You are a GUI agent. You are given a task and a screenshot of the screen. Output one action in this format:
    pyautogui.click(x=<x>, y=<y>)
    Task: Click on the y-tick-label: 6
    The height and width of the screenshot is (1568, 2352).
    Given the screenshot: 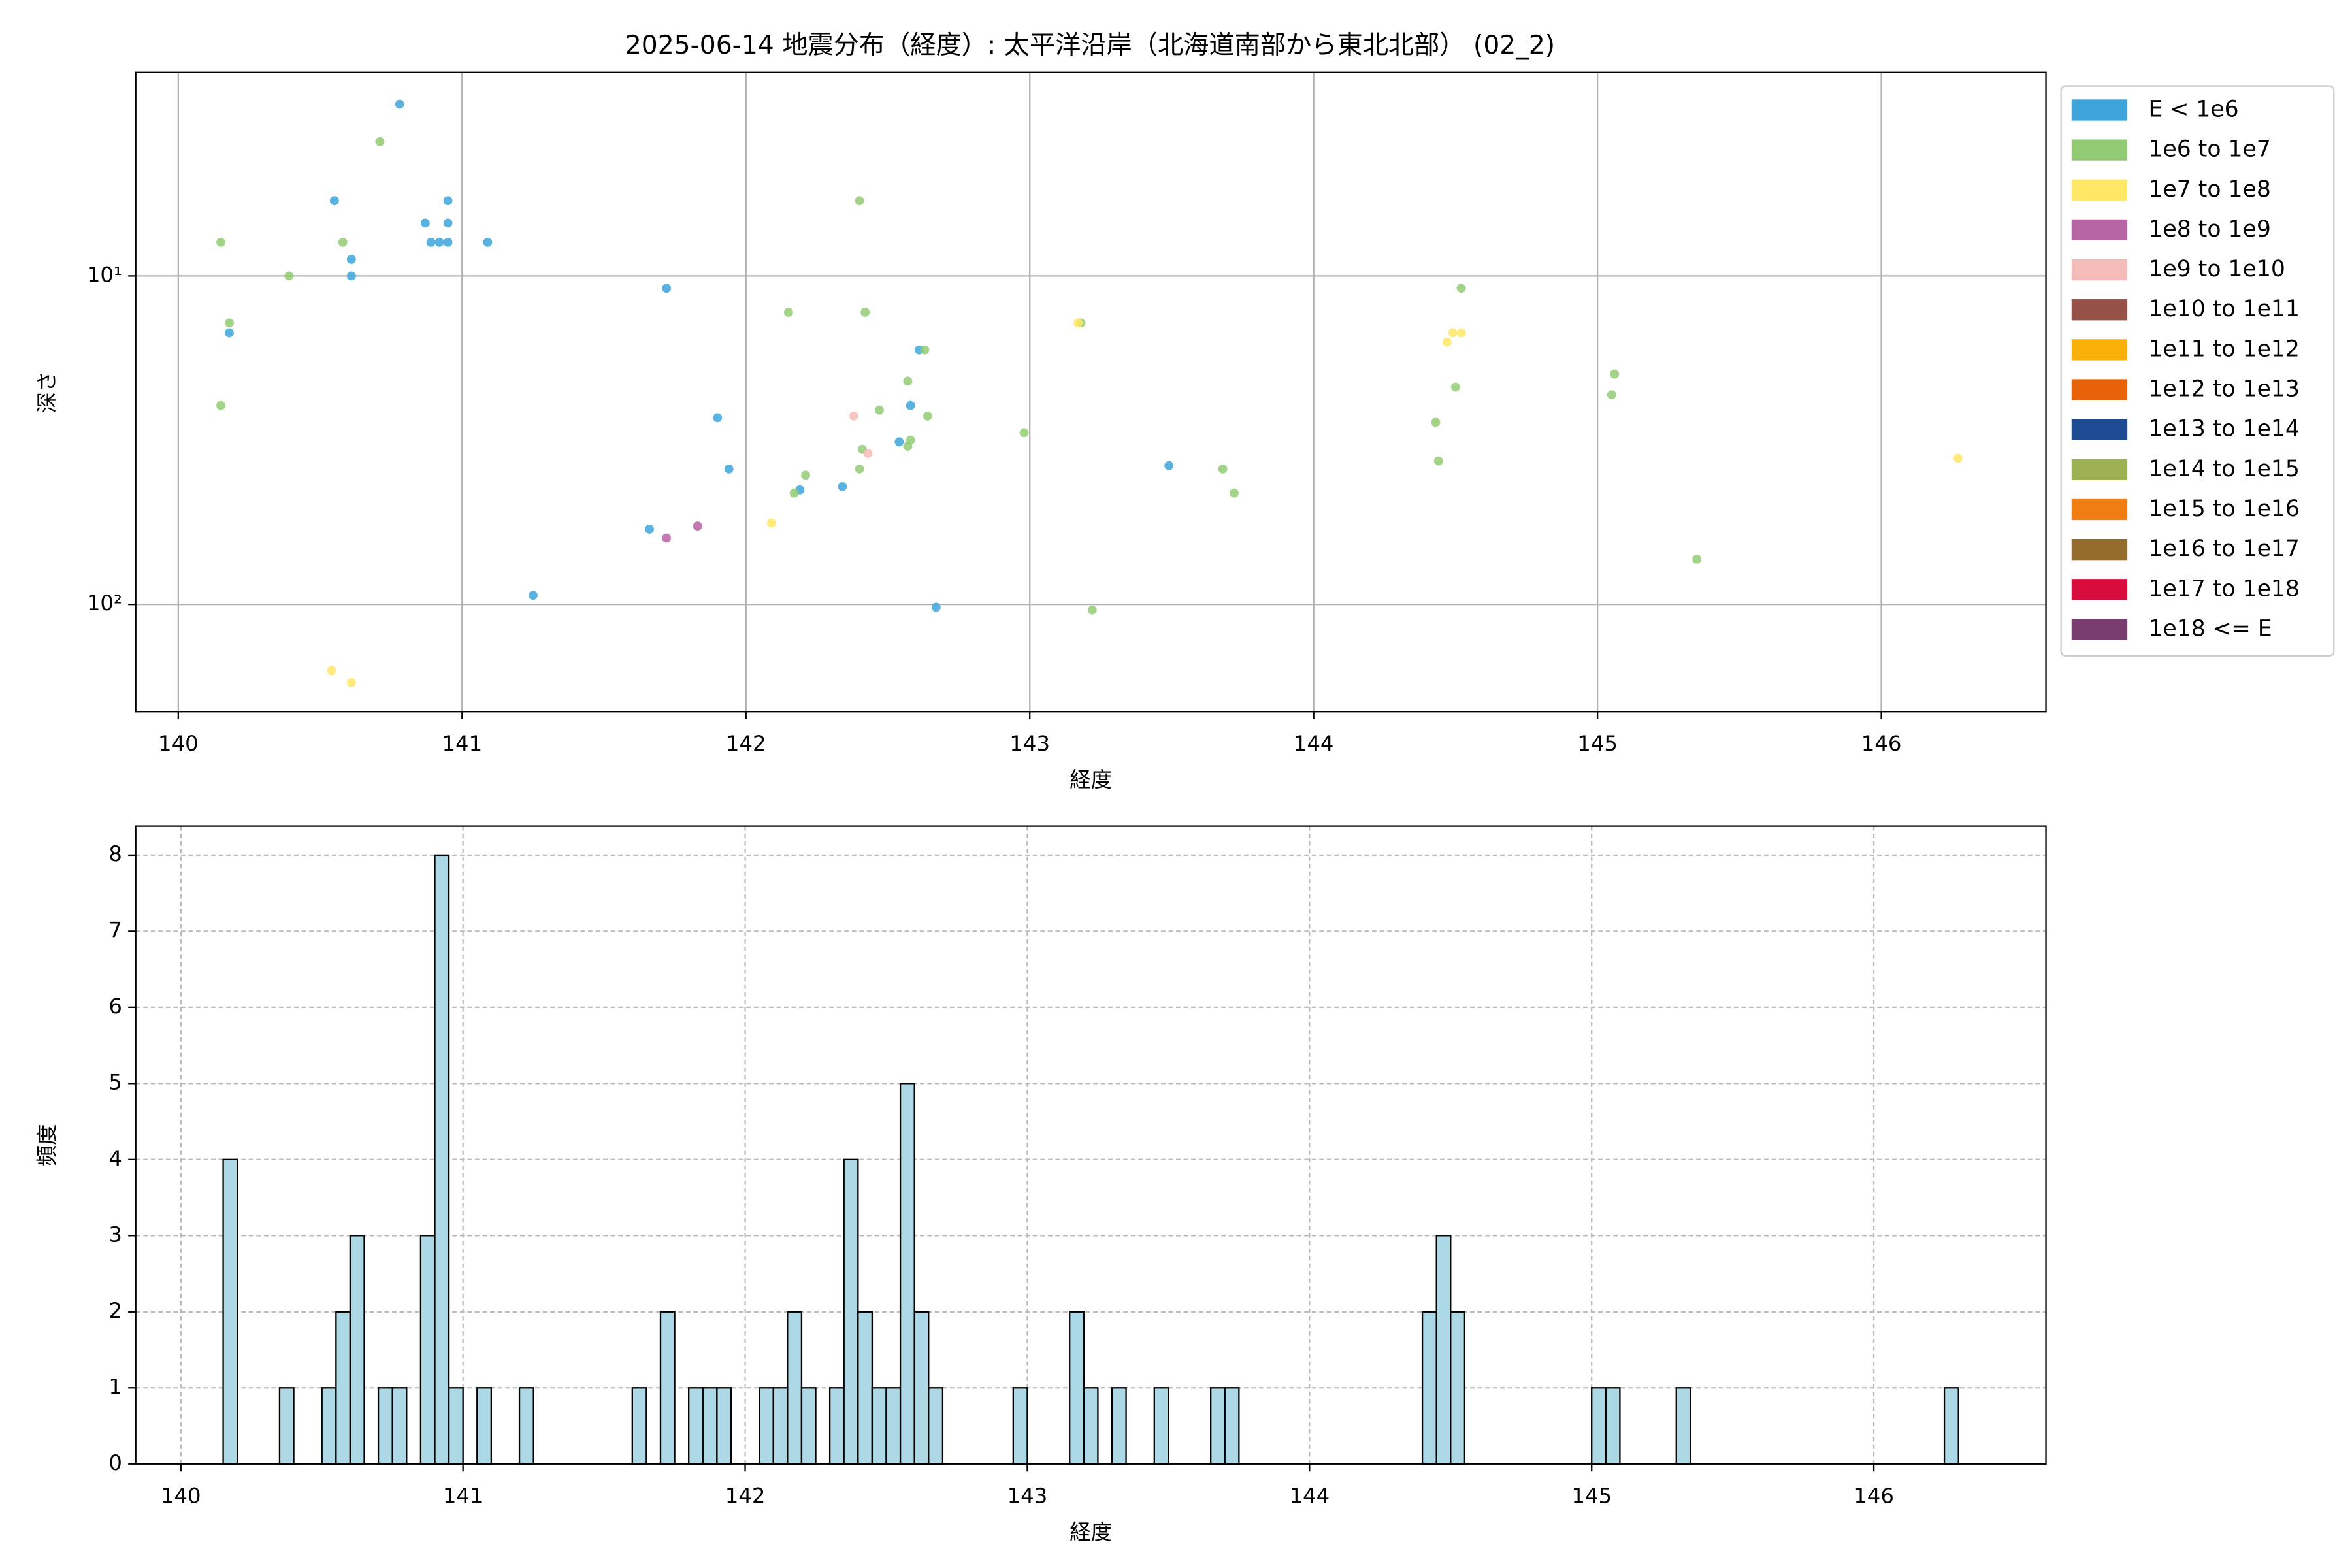 What is the action you would take?
    pyautogui.click(x=115, y=1006)
    